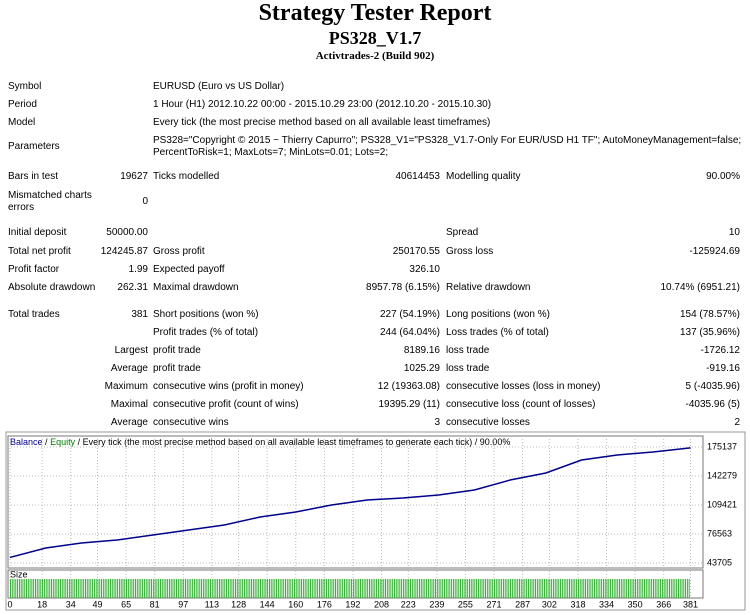 Image resolution: width=750 pixels, height=615 pixels. I want to click on table-cell: Parameters, so click(34, 146).